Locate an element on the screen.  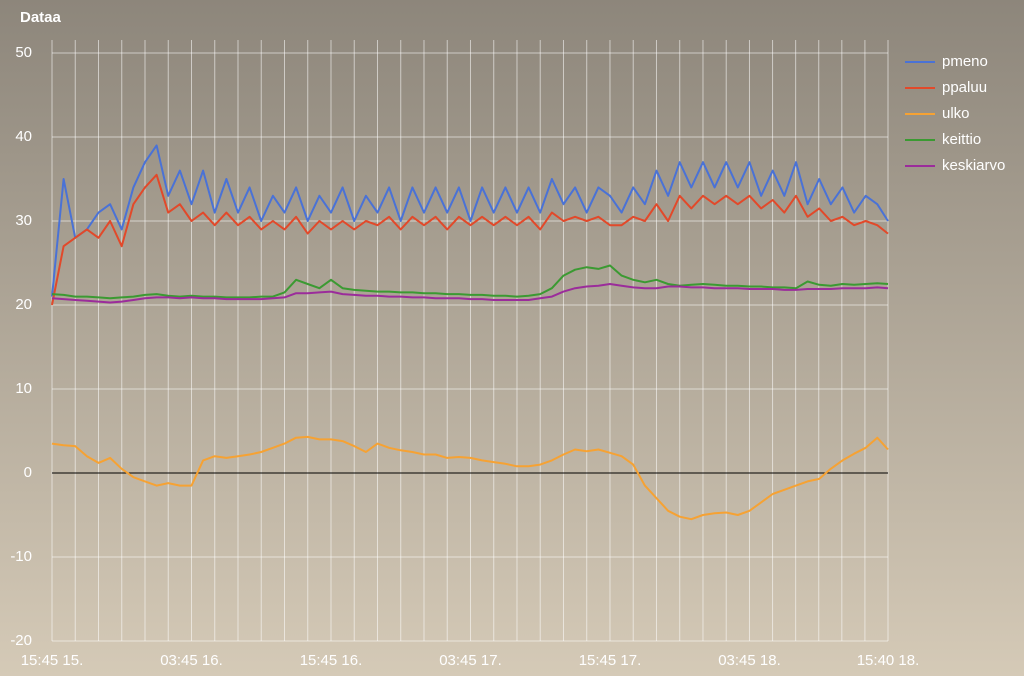
y-tick-label: 40 is located at coordinates (23, 136).